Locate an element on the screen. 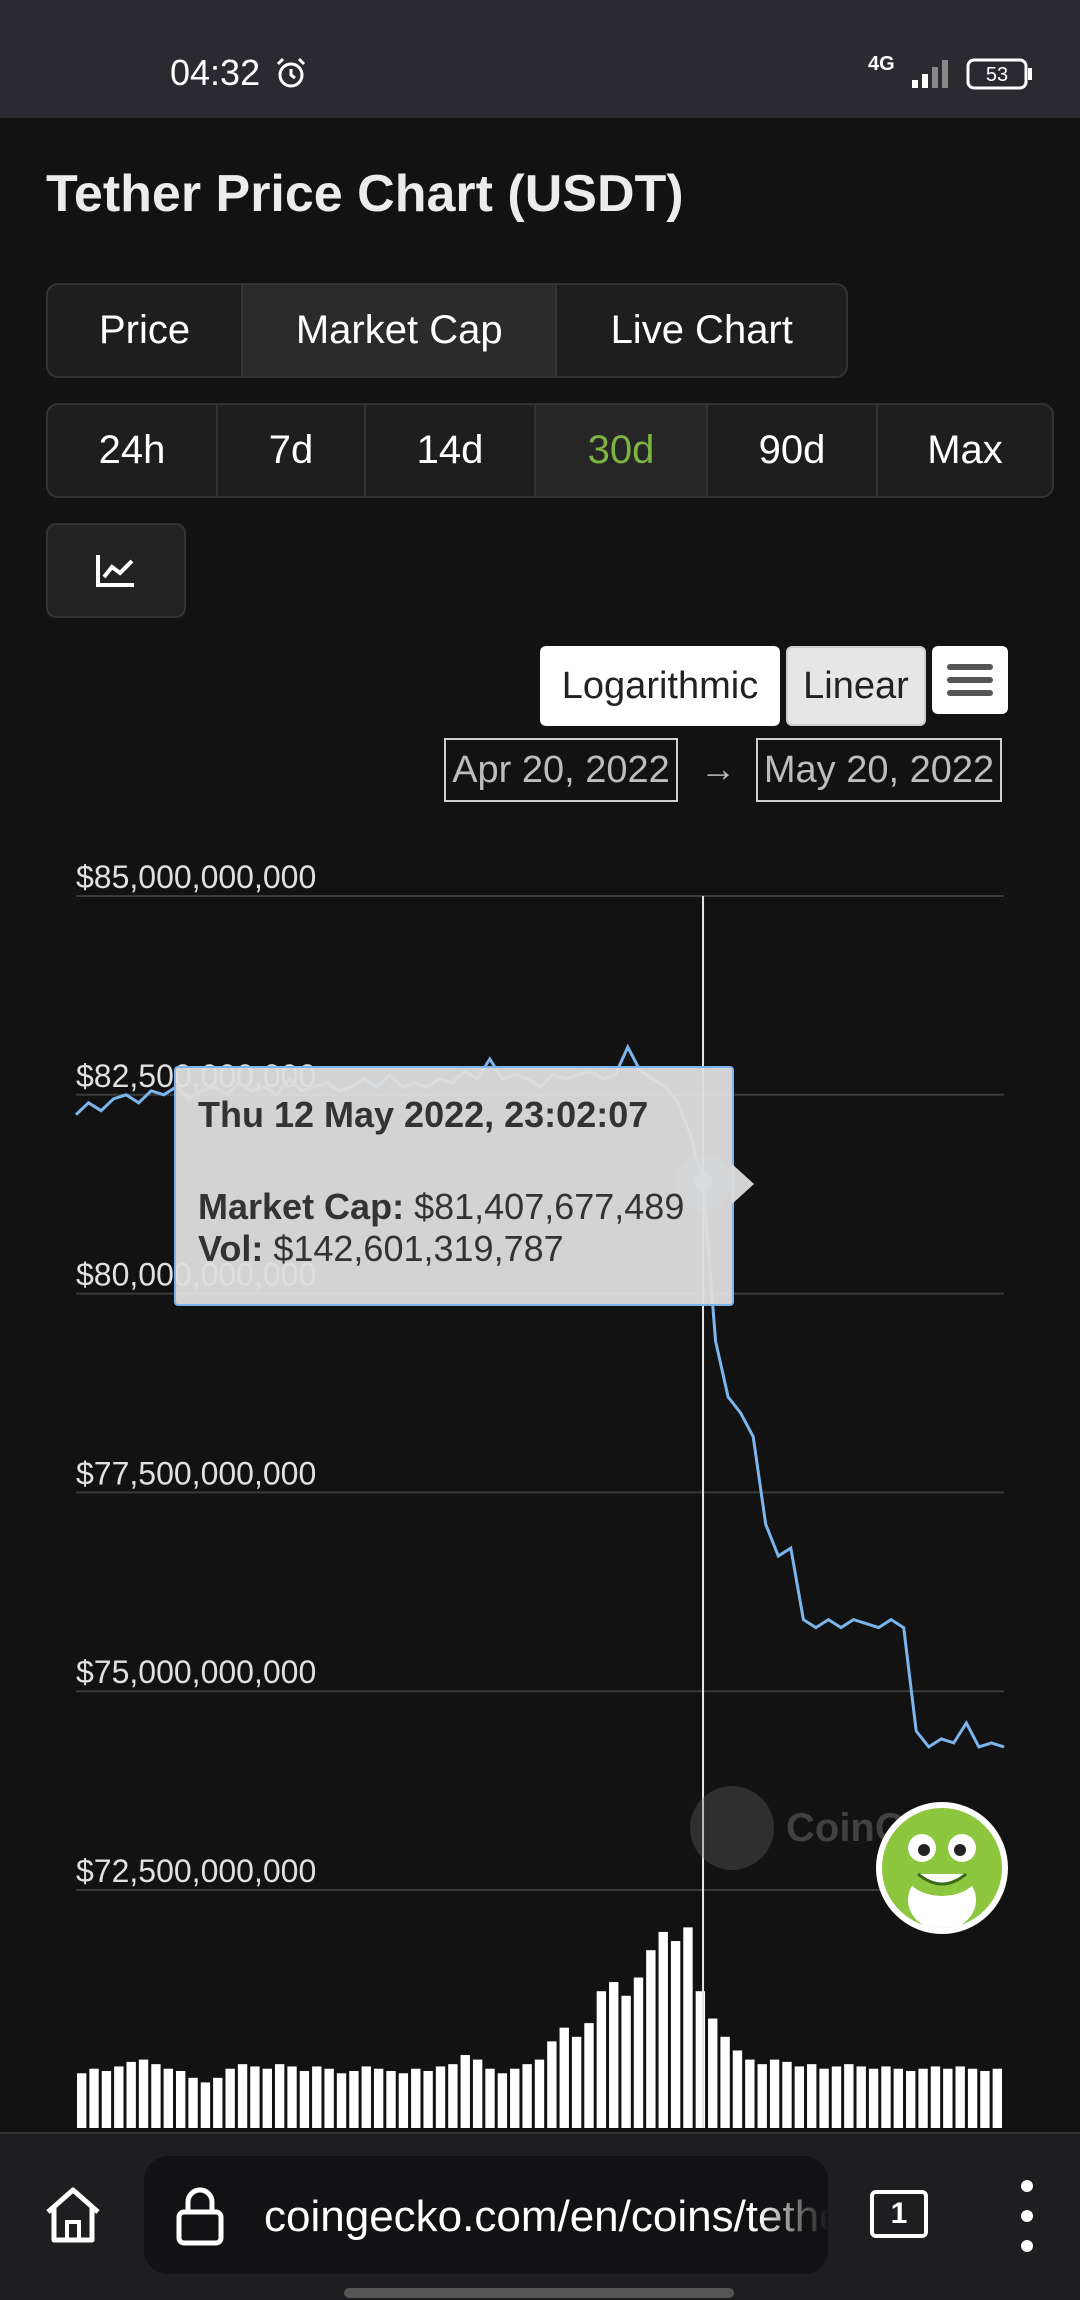 The width and height of the screenshot is (1080, 2300). address-bar: coingecko.com/en/coins/tether is located at coordinates (486, 2215).